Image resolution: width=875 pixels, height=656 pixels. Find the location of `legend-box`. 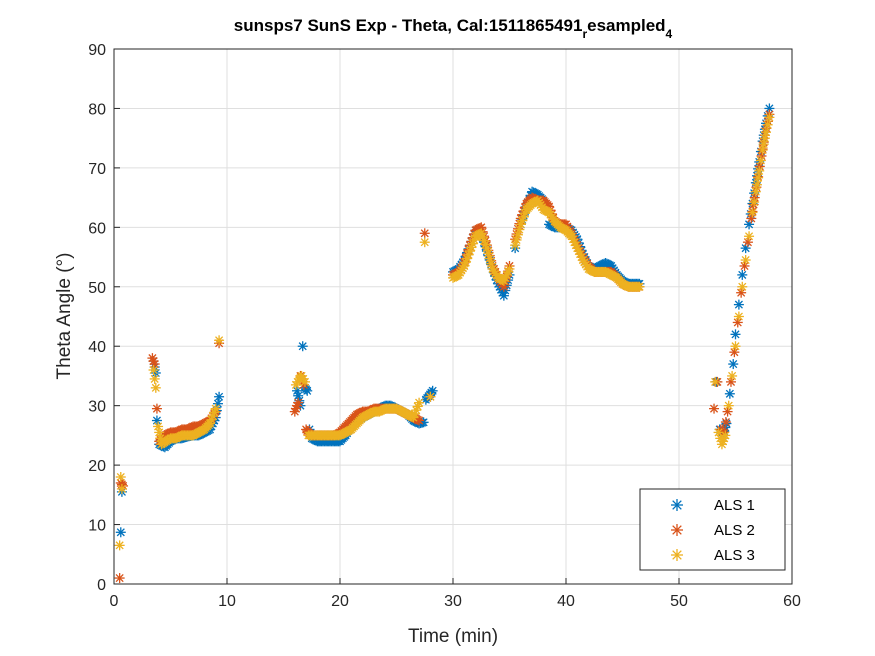

legend-box is located at coordinates (712, 529).